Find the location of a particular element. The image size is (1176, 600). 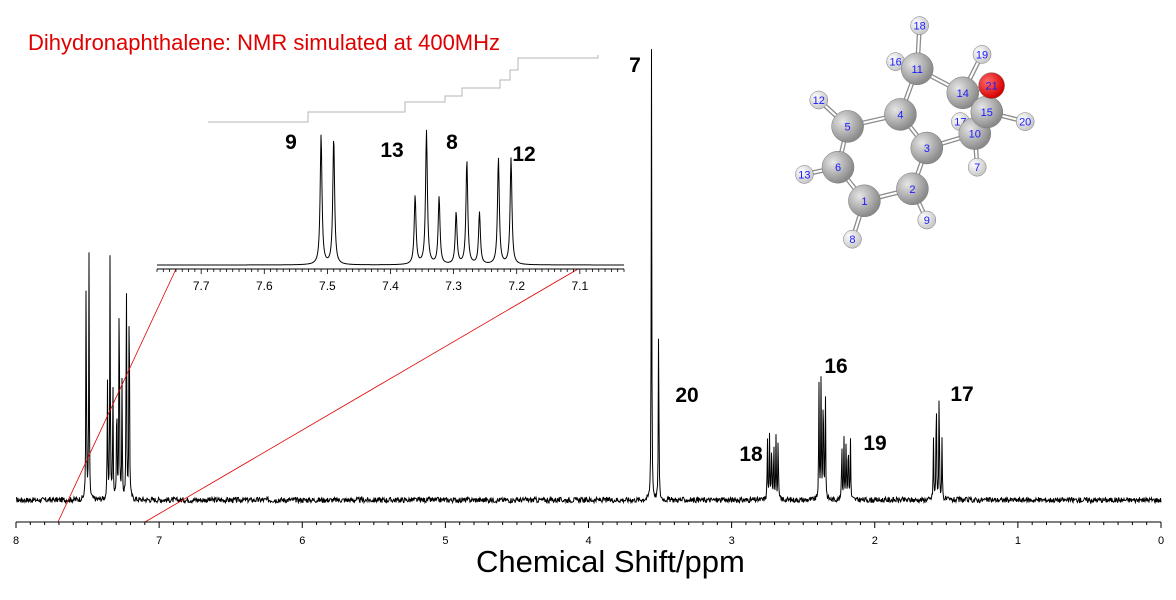

inset-tick-label: 7.6 is located at coordinates (264, 286).